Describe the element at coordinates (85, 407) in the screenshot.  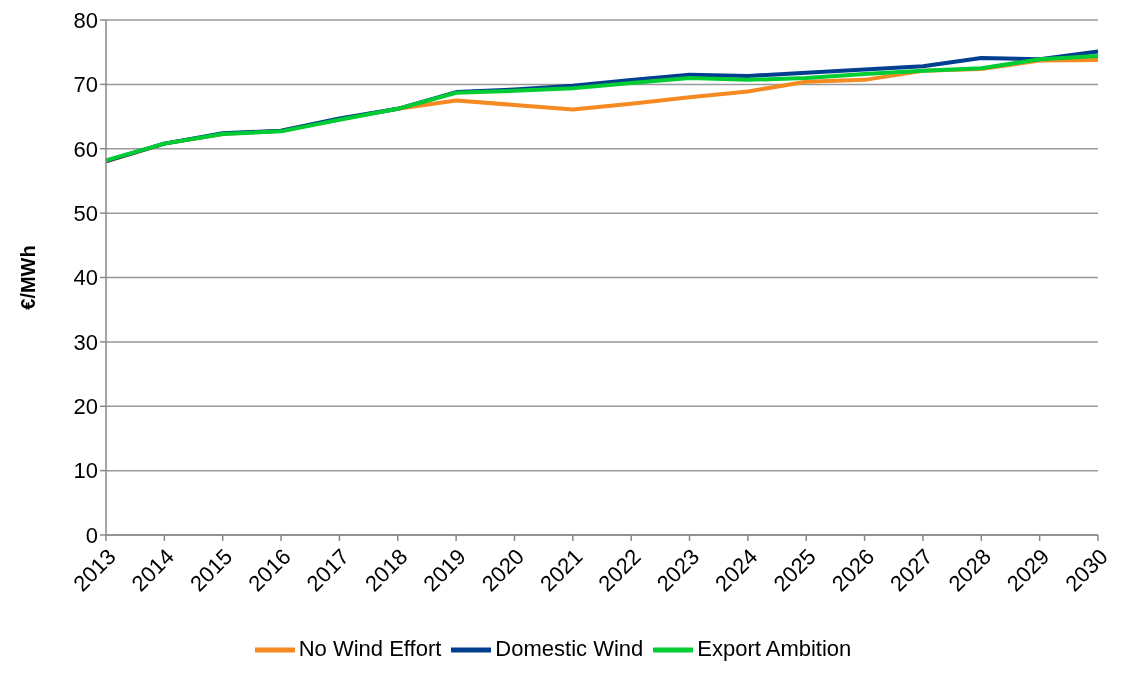
I see `y-tick-label: 20` at that location.